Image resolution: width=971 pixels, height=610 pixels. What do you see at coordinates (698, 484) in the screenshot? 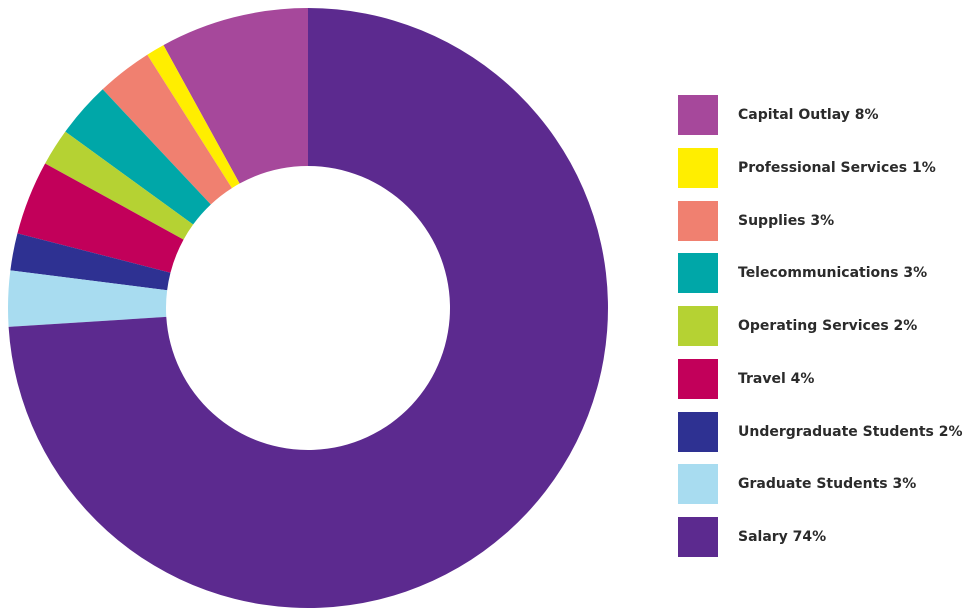
I see `legend-swatch-graduate-students` at bounding box center [698, 484].